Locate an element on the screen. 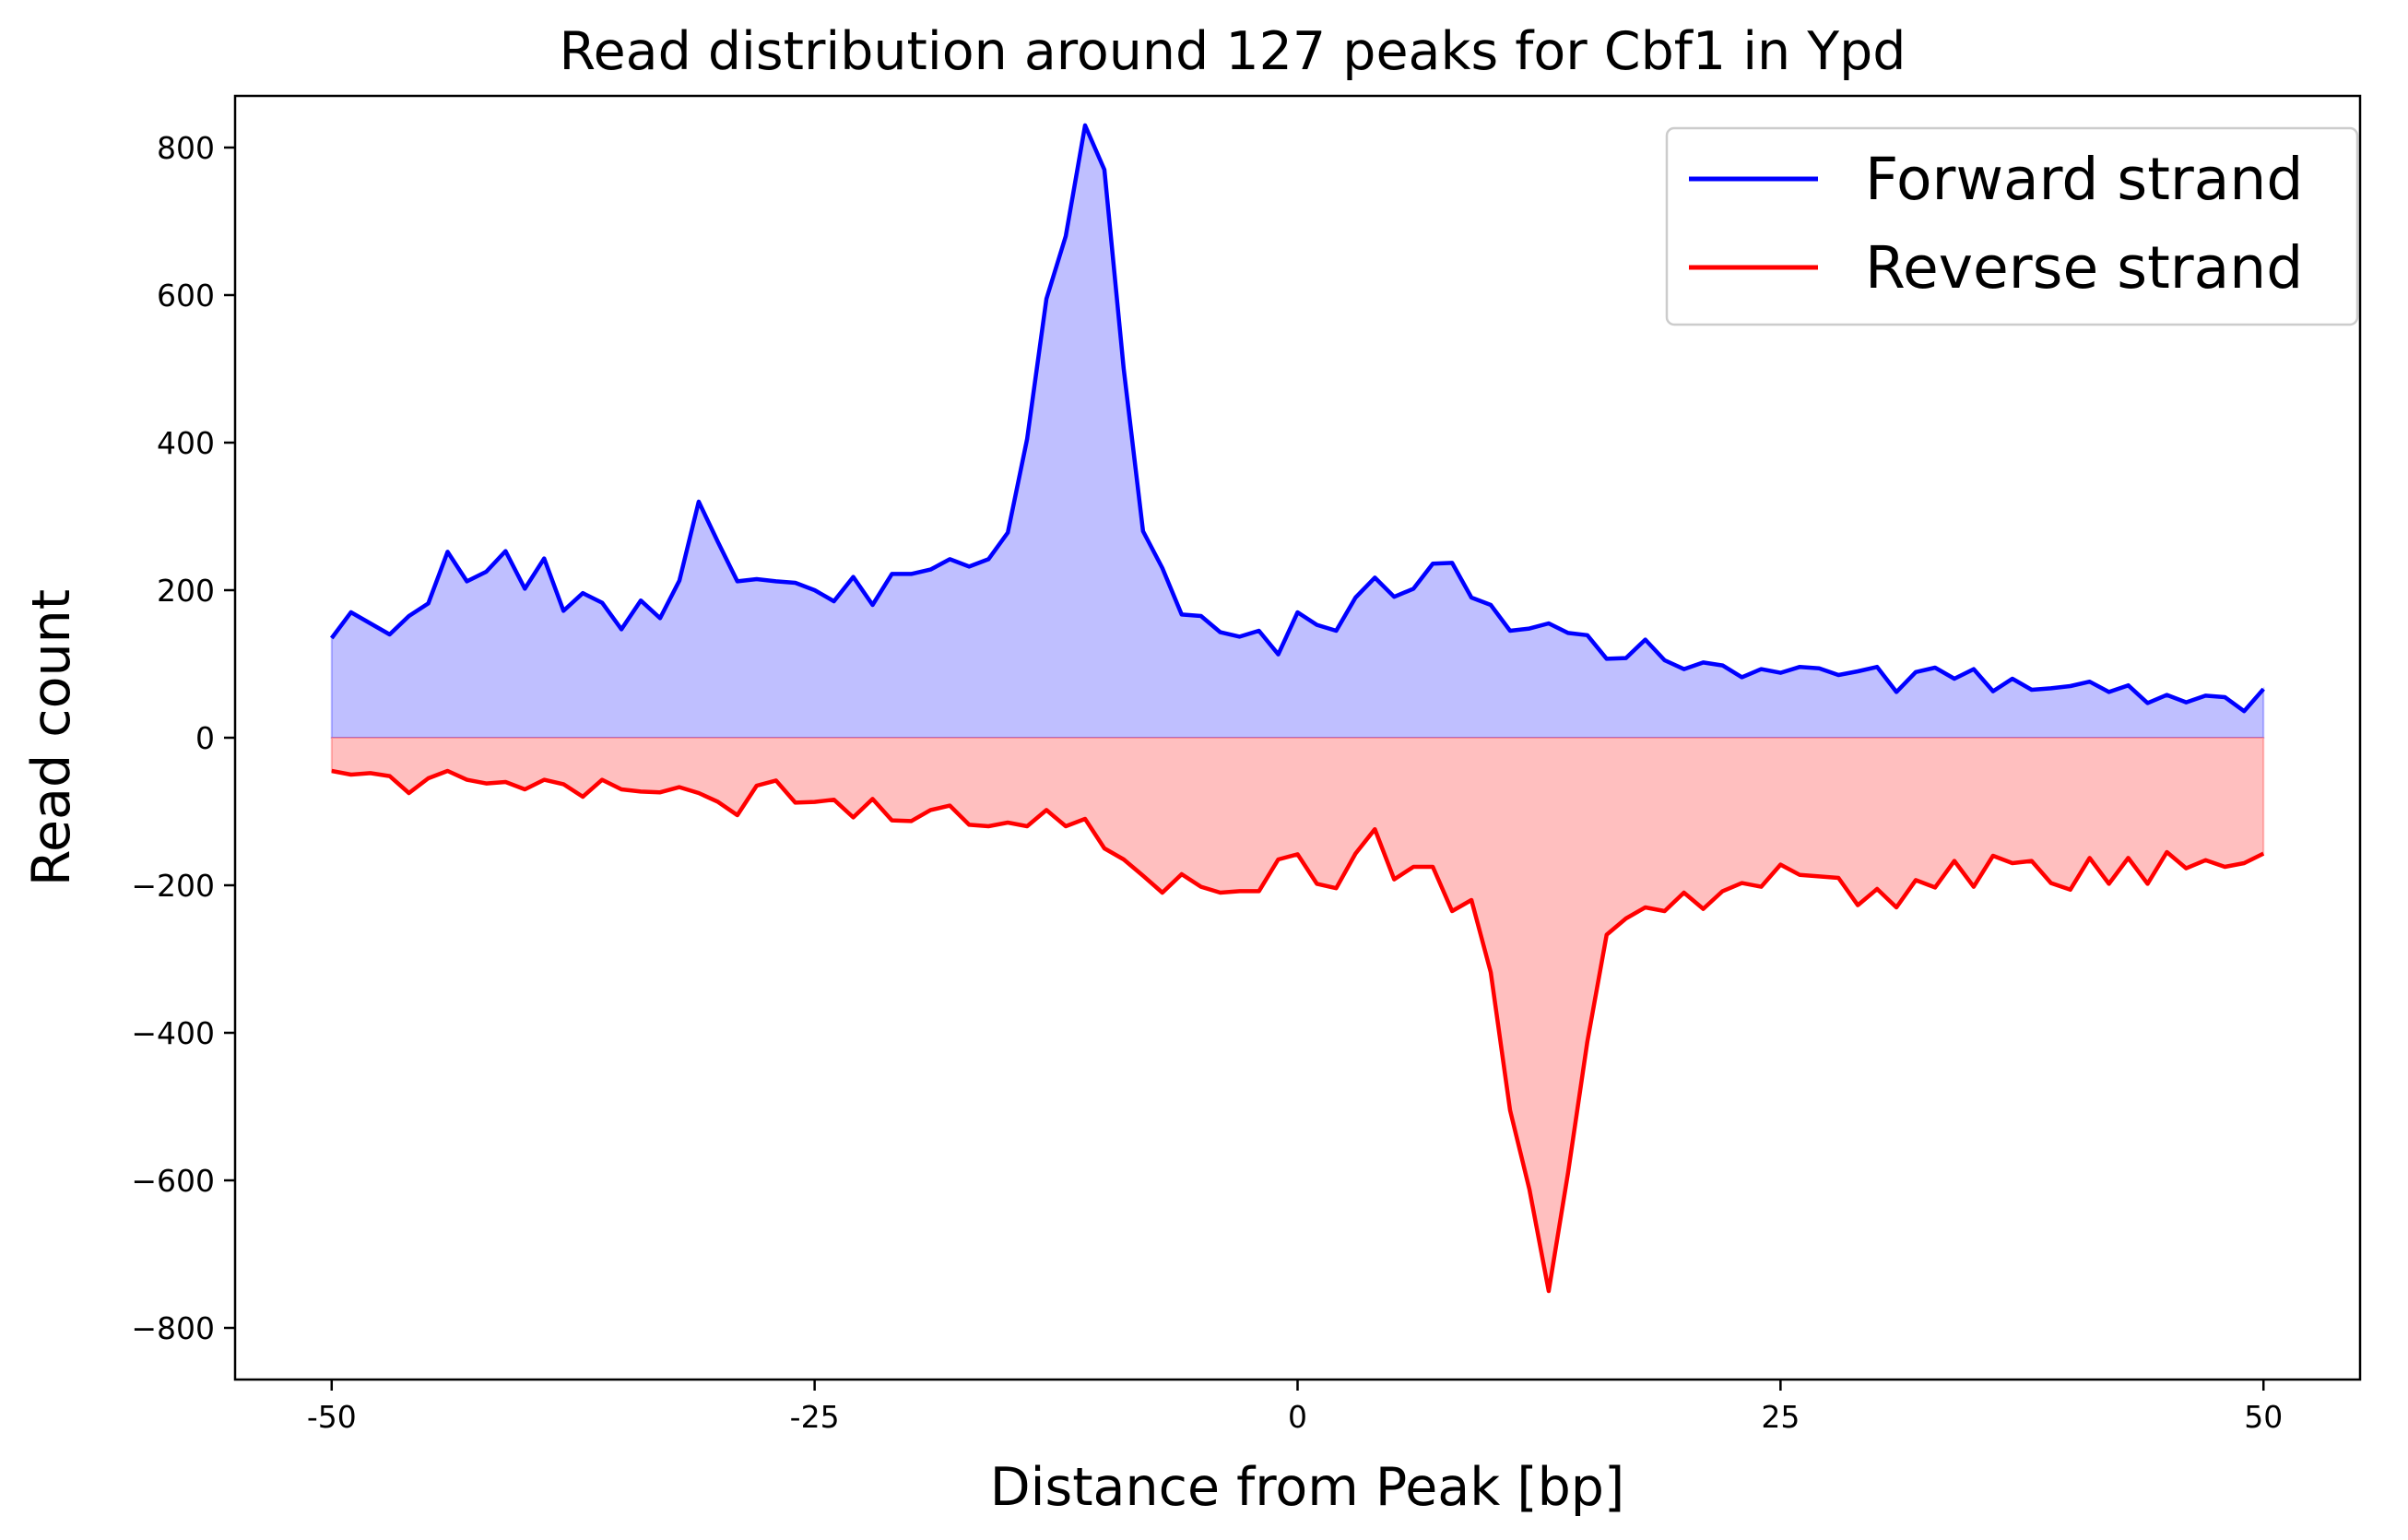  x-tick-label: -50 is located at coordinates (332, 1417).